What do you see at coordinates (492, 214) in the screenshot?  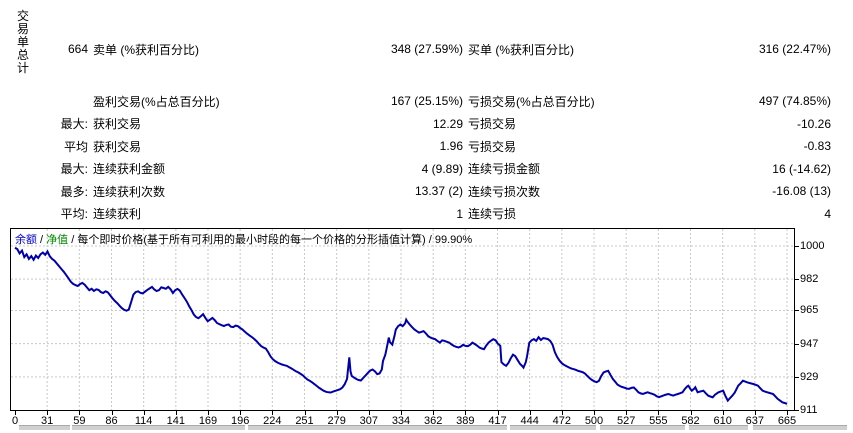 I see `stat-label: 连续亏损` at bounding box center [492, 214].